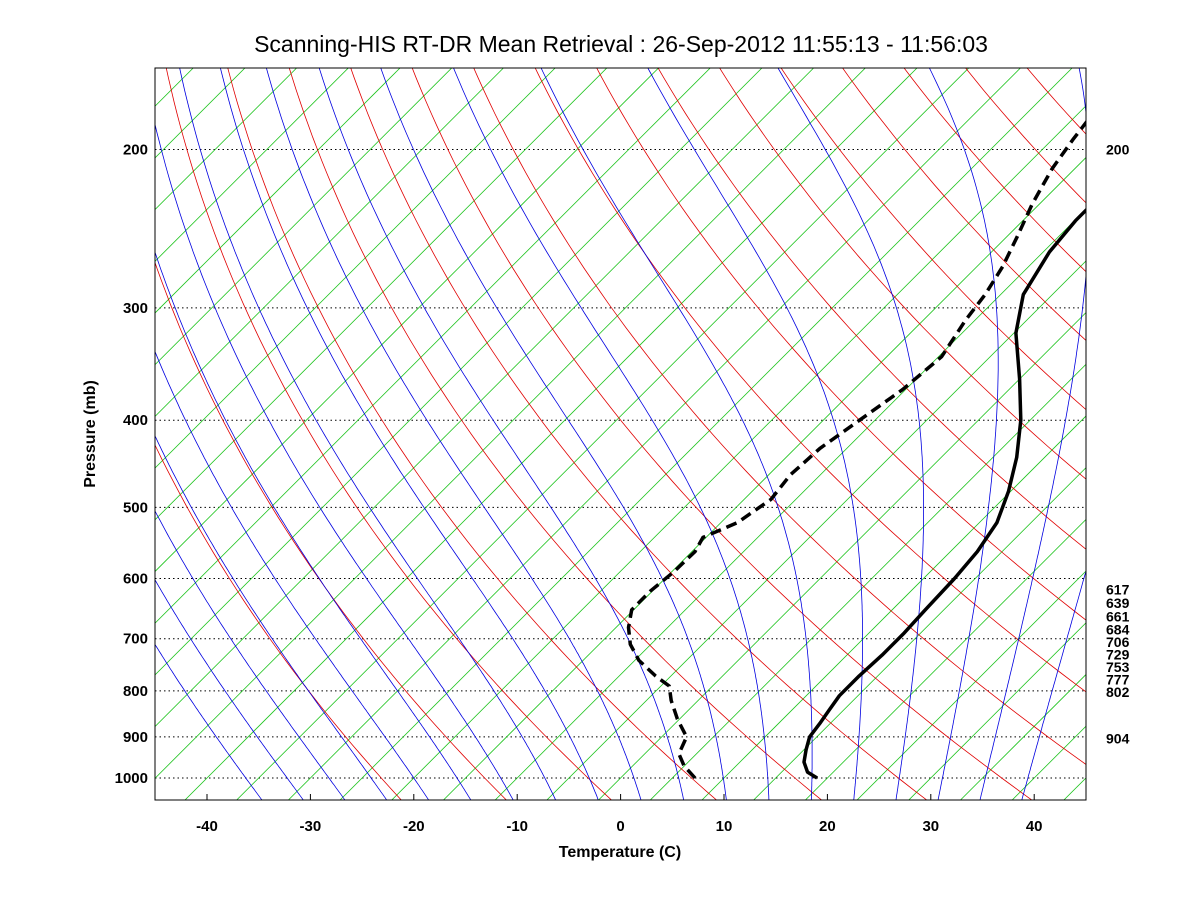 This screenshot has width=1200, height=900. What do you see at coordinates (135, 639) in the screenshot?
I see `y-tick-700: 700` at bounding box center [135, 639].